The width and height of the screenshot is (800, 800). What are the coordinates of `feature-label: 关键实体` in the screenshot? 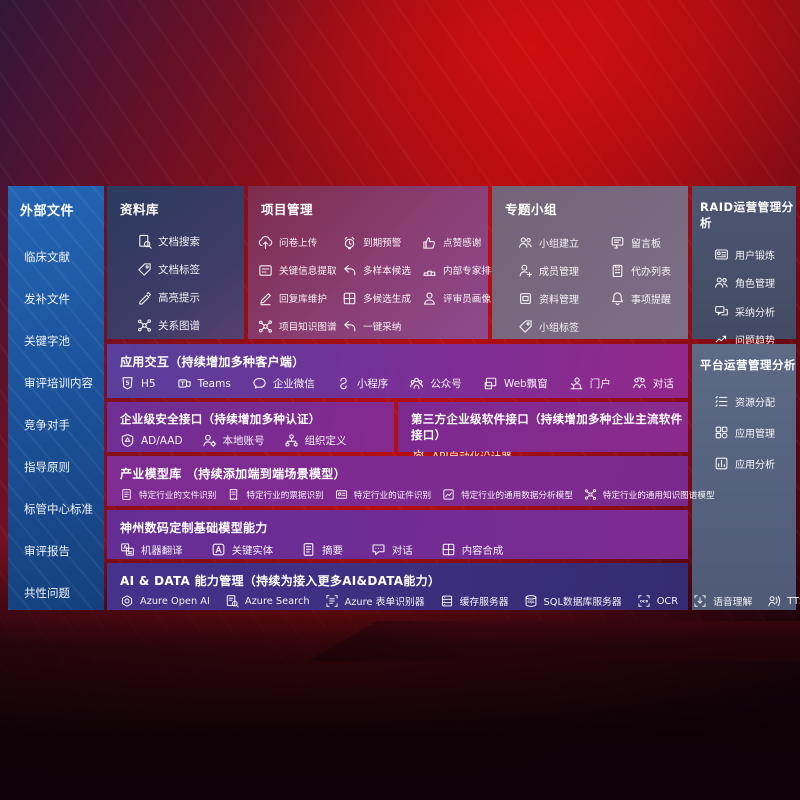 It's located at (252, 551).